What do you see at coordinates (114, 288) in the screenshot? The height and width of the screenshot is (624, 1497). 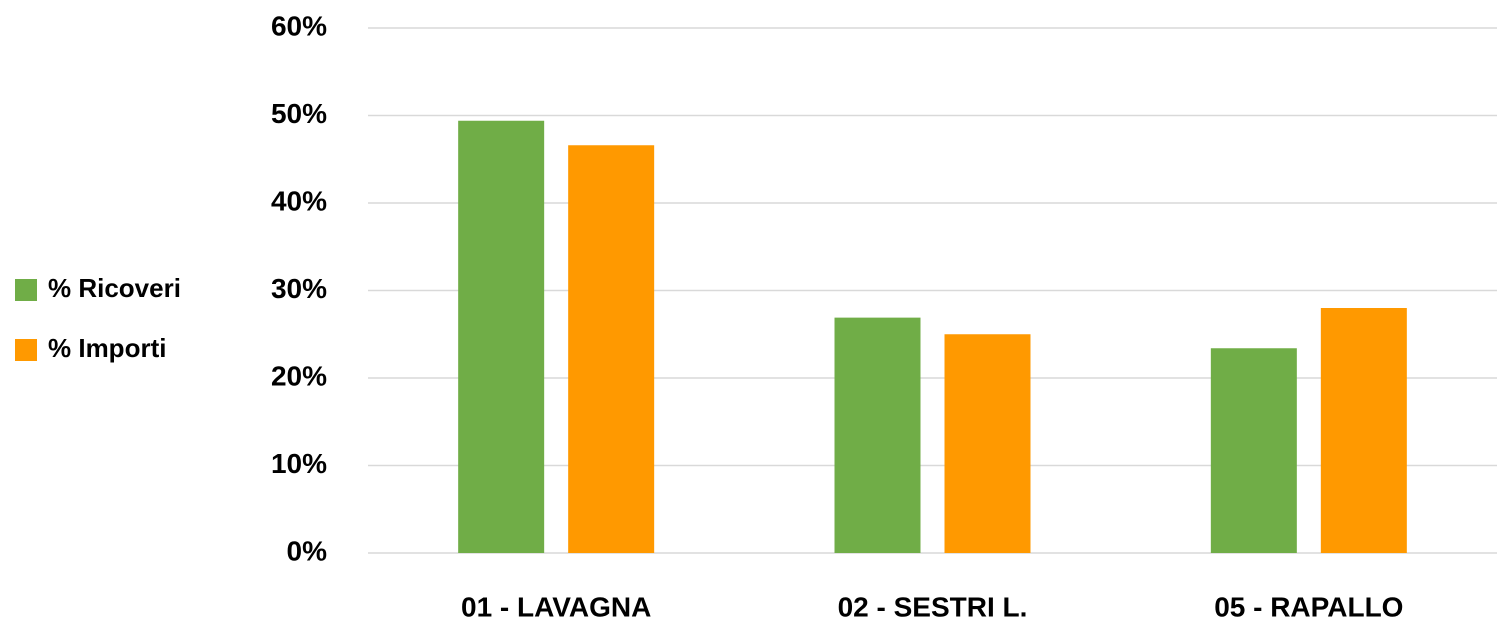 I see `legend-label: % Ricoveri` at bounding box center [114, 288].